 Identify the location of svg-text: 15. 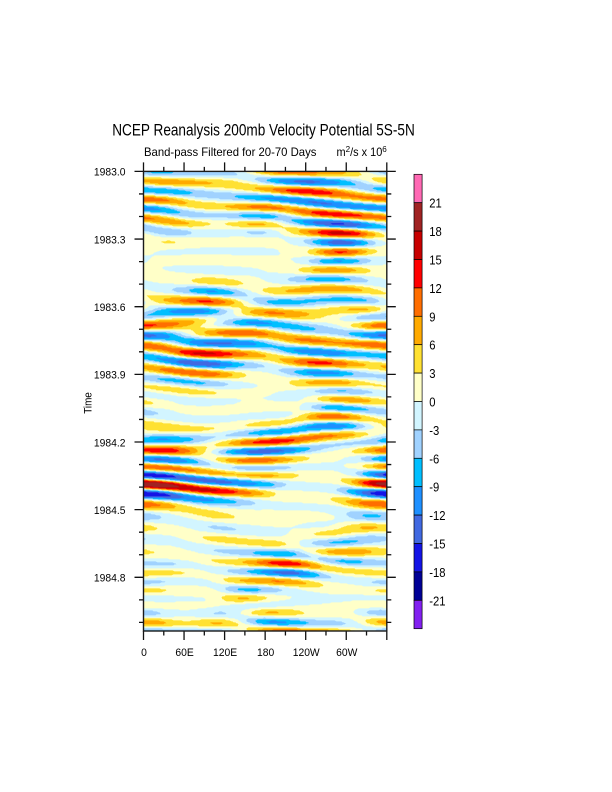
(435, 260).